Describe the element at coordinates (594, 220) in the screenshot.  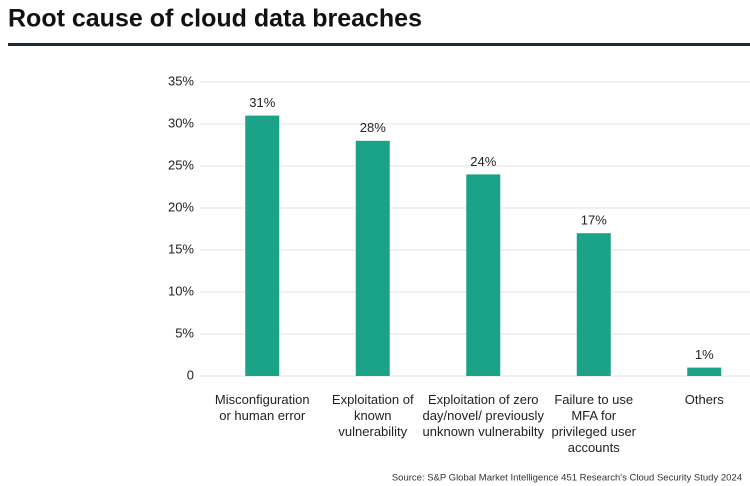
I see `value-label: 17%` at that location.